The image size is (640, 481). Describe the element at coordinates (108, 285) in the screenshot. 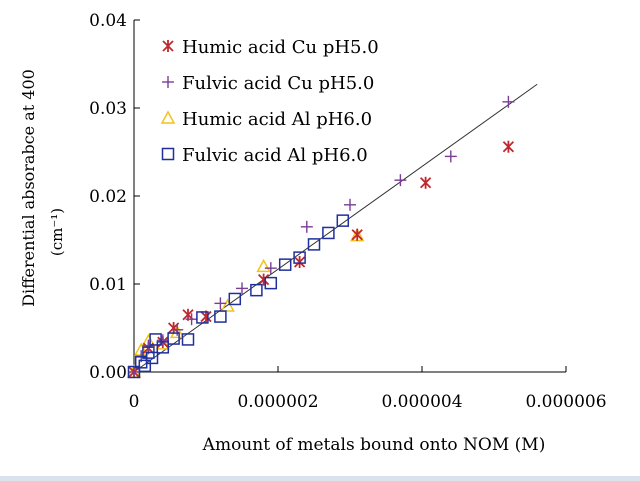

I see `y-tick-label: 0.01` at that location.